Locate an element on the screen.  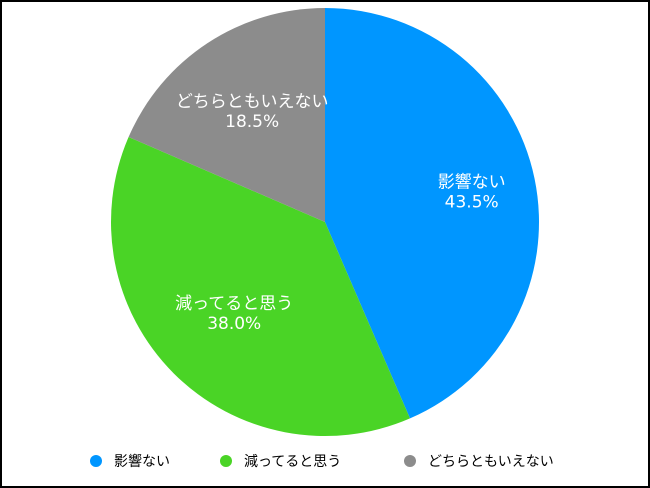
legend-item-0: 影響ない is located at coordinates (130, 461).